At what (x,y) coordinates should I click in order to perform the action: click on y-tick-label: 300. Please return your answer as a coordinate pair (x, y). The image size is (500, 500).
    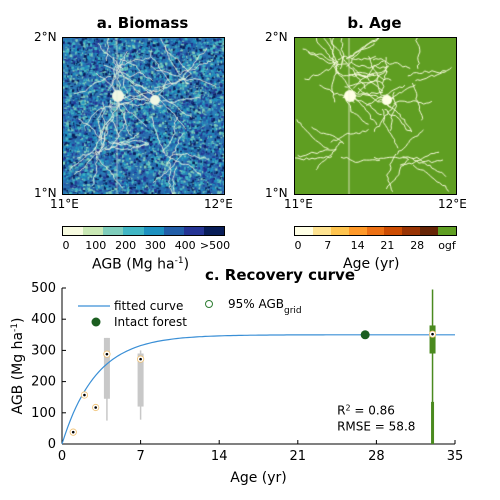
    Looking at the image, I should click on (43, 350).